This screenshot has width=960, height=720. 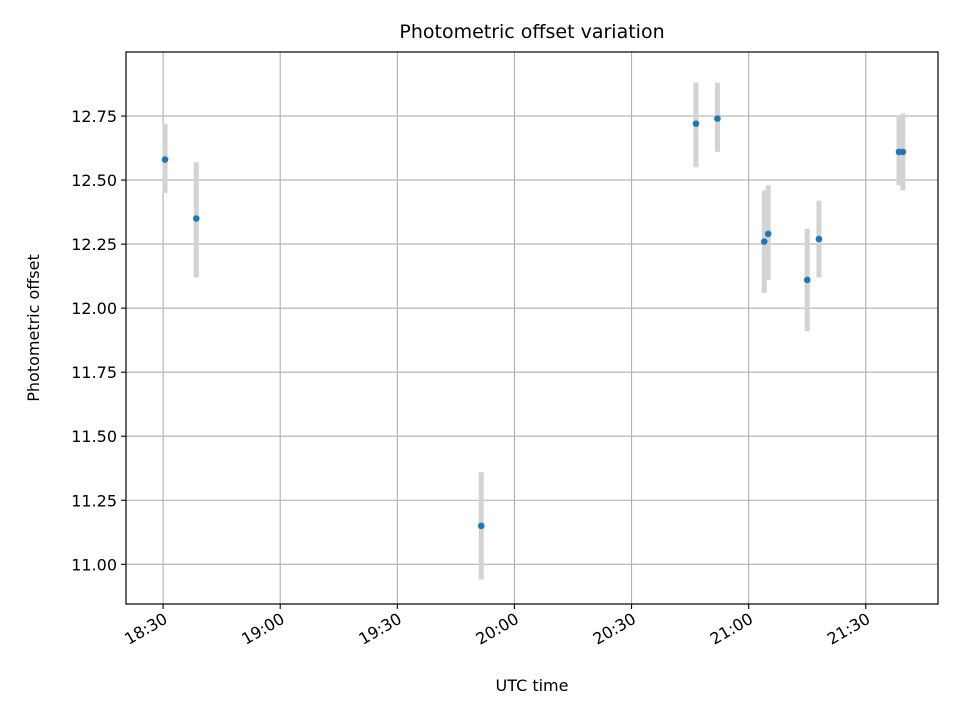 I want to click on y-tick-label: 12.75, so click(x=94, y=116).